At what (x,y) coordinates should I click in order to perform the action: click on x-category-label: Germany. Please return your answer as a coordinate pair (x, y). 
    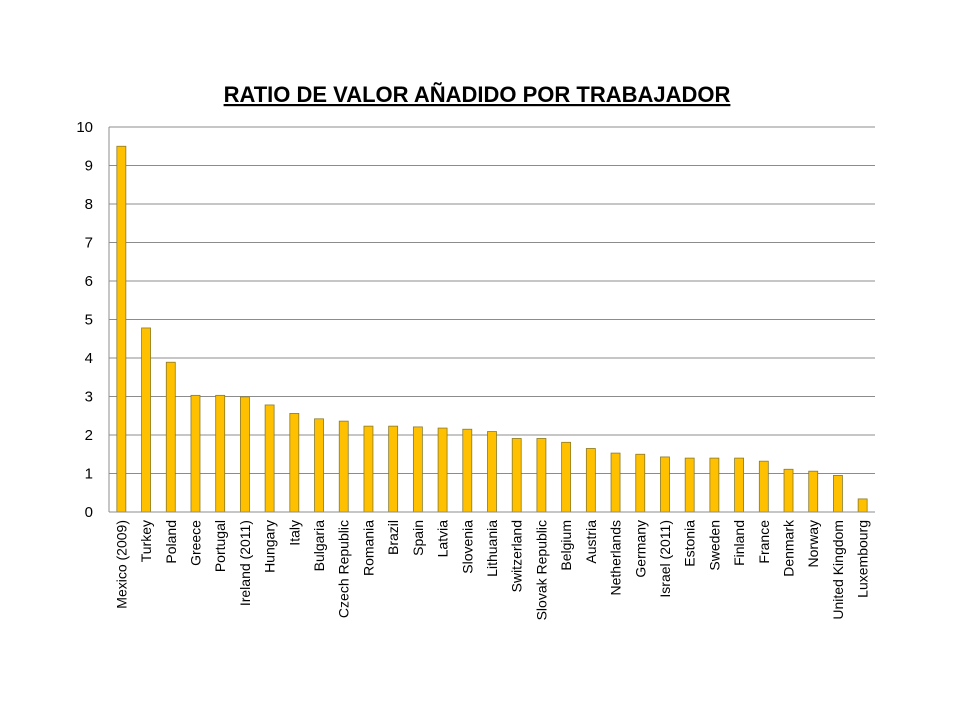
    Looking at the image, I should click on (640, 549).